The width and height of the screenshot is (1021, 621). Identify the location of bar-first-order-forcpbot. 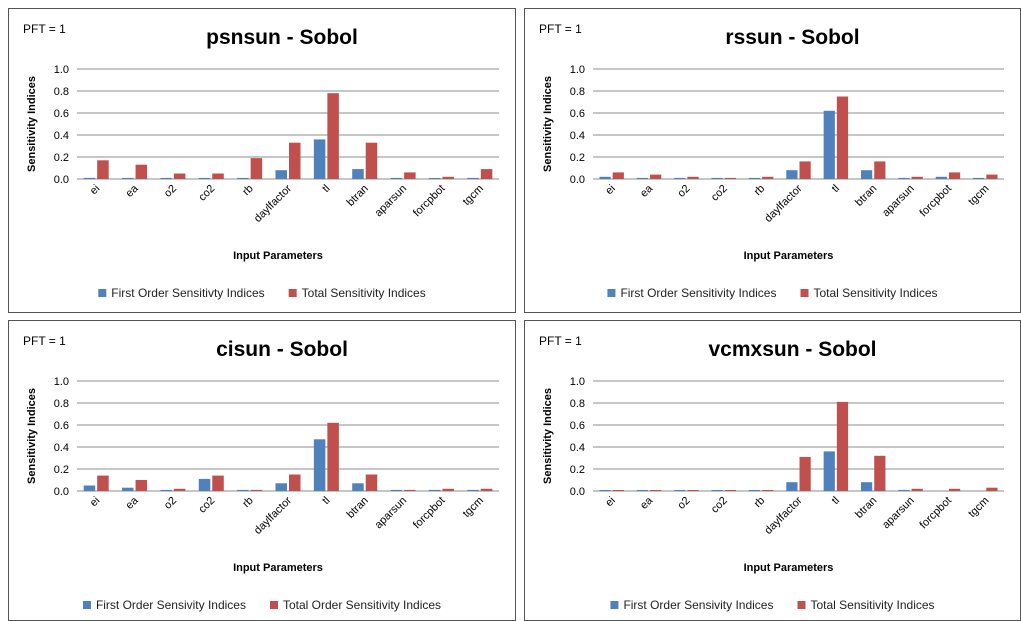
(434, 178).